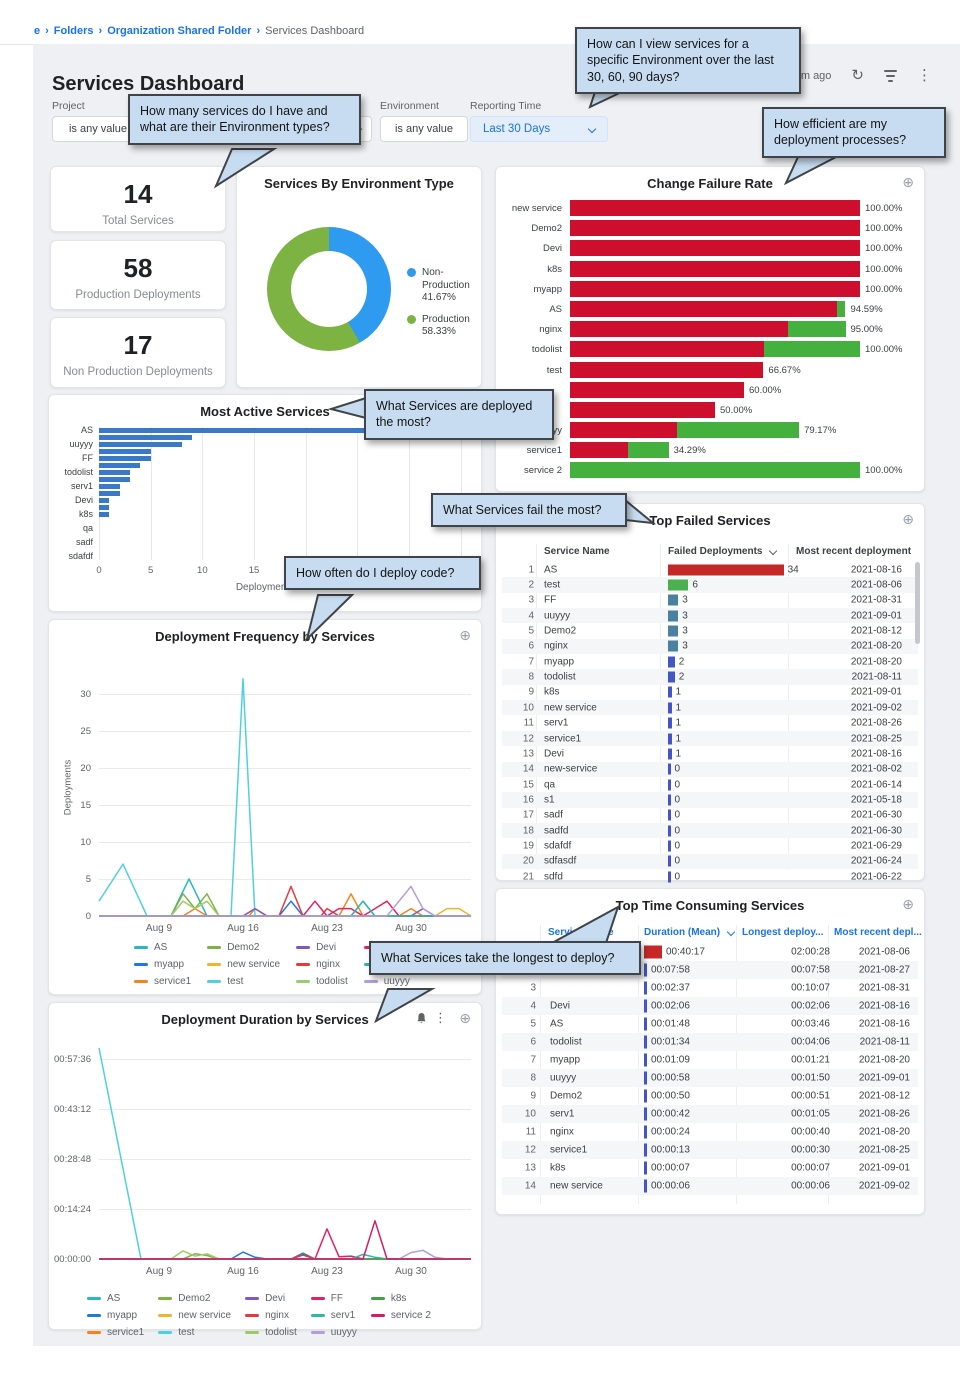 The image size is (960, 1374). Describe the element at coordinates (173, 981) in the screenshot. I see `legend-label: service1` at that location.